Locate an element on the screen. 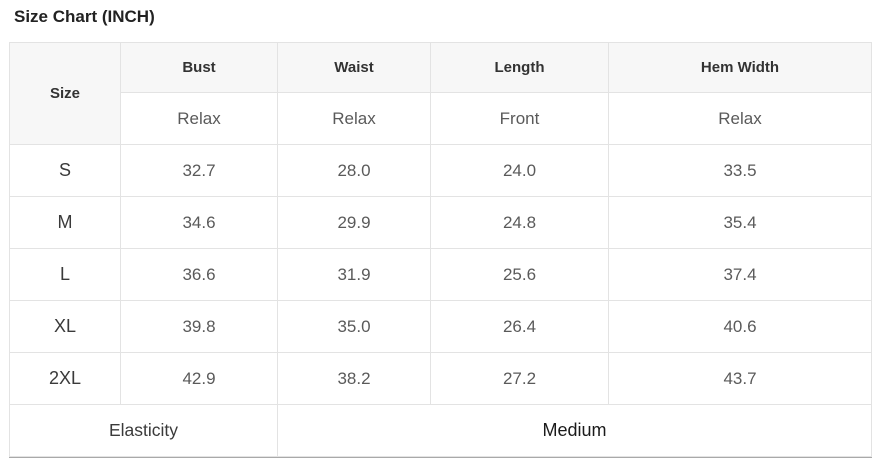 This screenshot has width=878, height=458. length-value: 25.6 is located at coordinates (519, 274).